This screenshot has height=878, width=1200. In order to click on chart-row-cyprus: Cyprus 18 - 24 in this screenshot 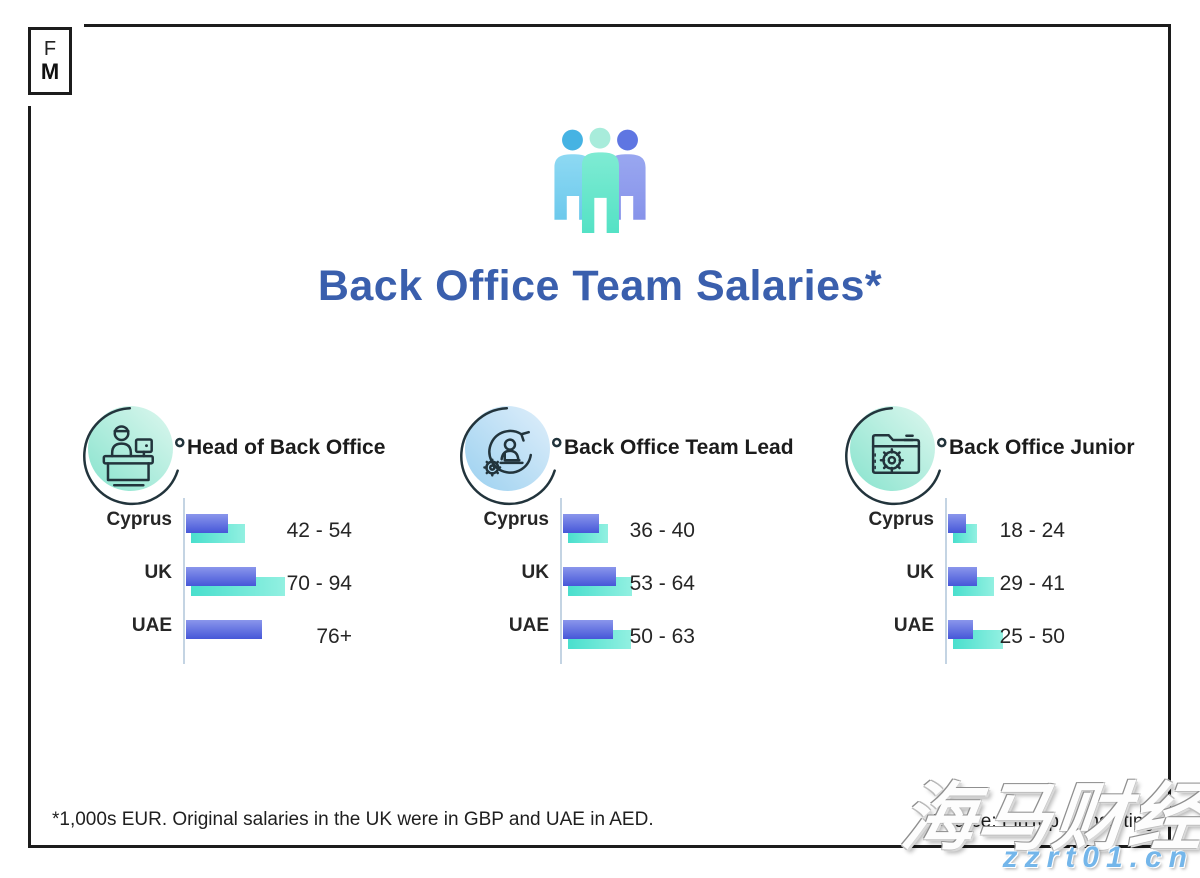, I will do `click(1025, 530)`.